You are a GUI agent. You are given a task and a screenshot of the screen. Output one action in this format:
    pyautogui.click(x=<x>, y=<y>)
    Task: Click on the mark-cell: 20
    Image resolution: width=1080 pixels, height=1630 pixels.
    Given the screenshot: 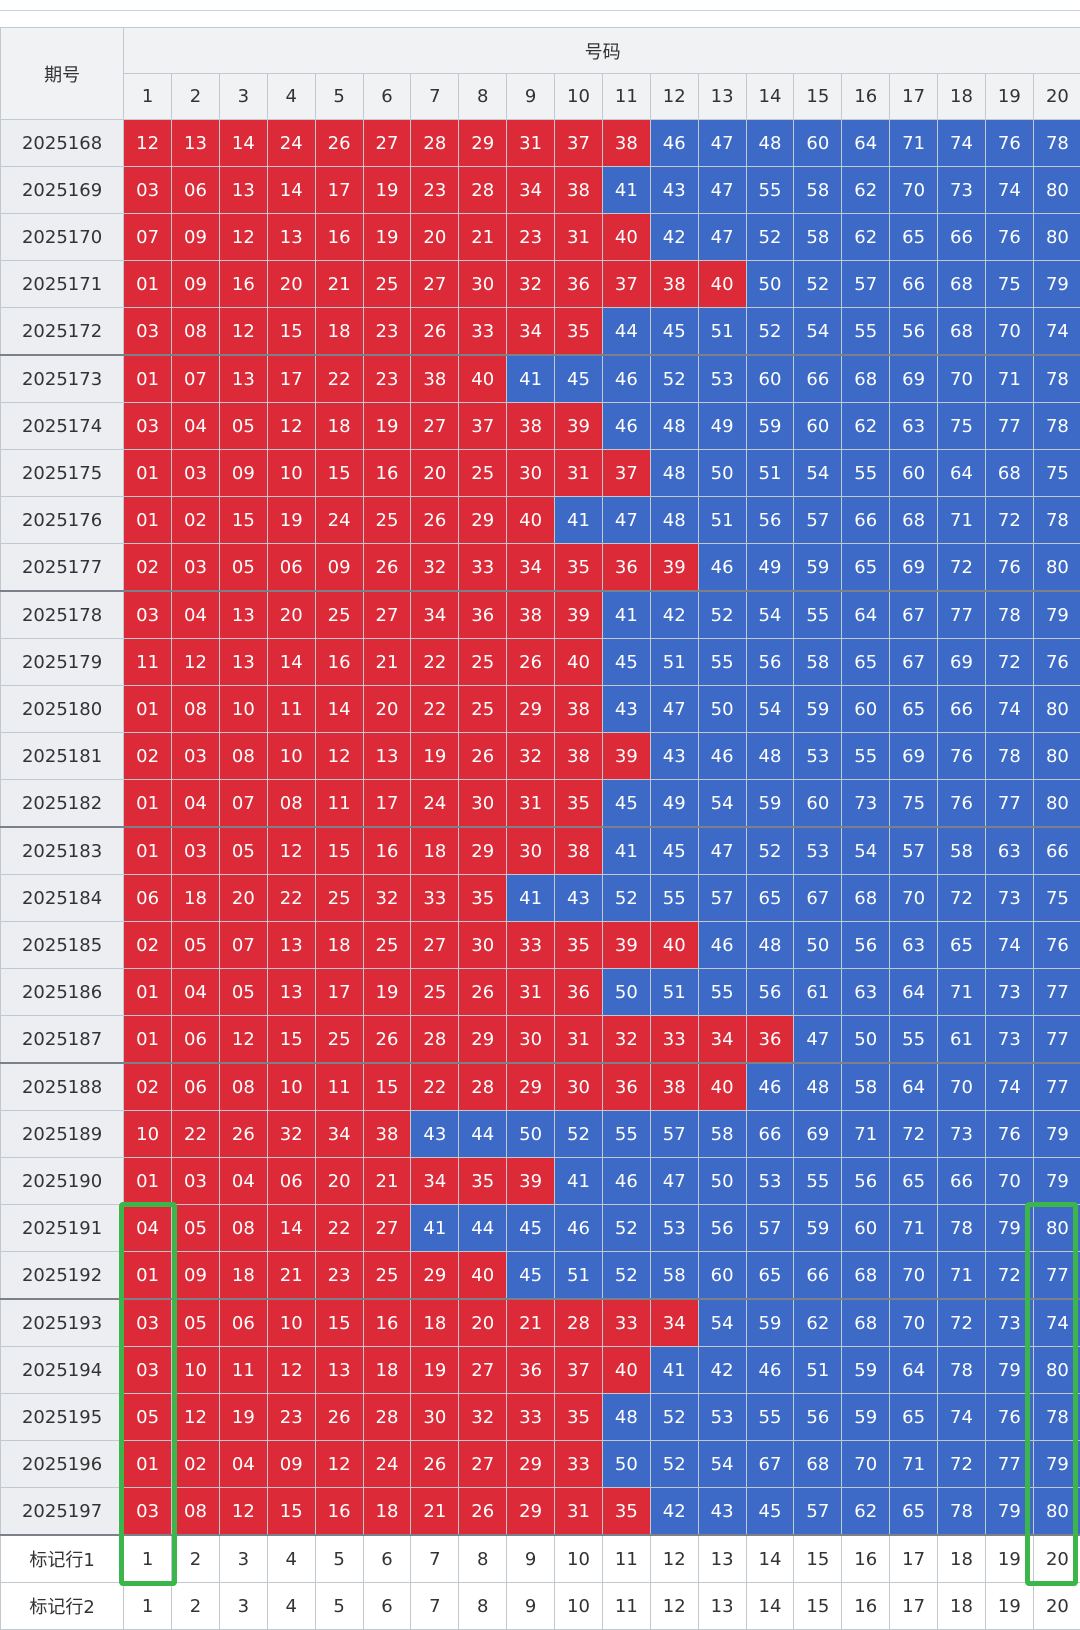 What is the action you would take?
    pyautogui.click(x=1056, y=1606)
    